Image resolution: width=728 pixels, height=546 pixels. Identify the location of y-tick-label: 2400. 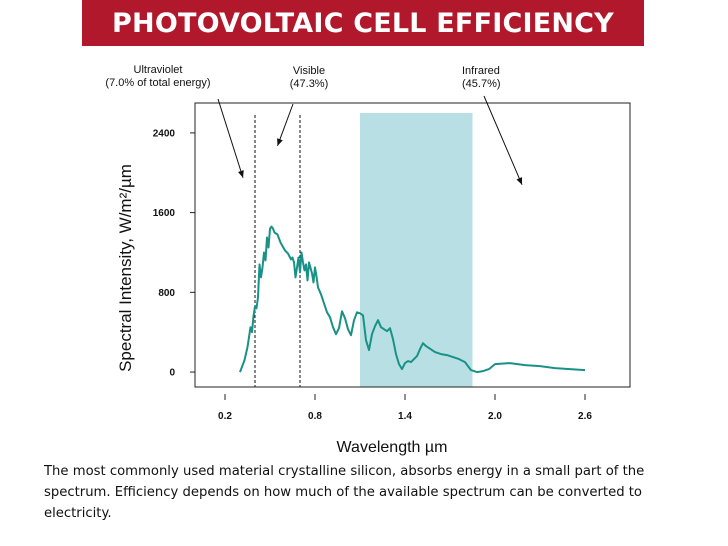
(164, 133).